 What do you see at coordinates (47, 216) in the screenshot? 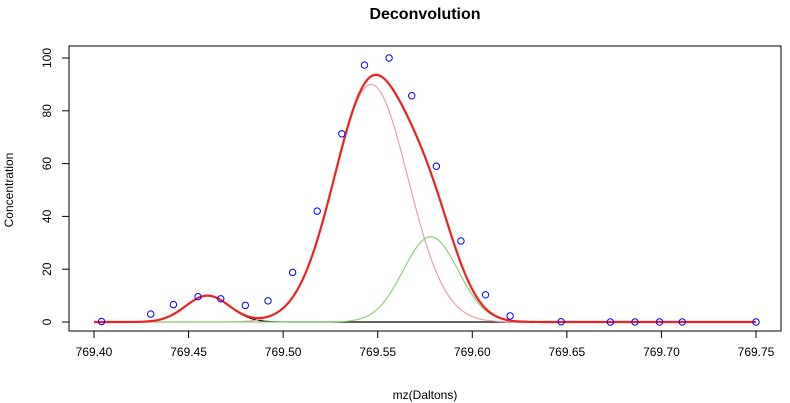
I see `y-tick-label: 40` at bounding box center [47, 216].